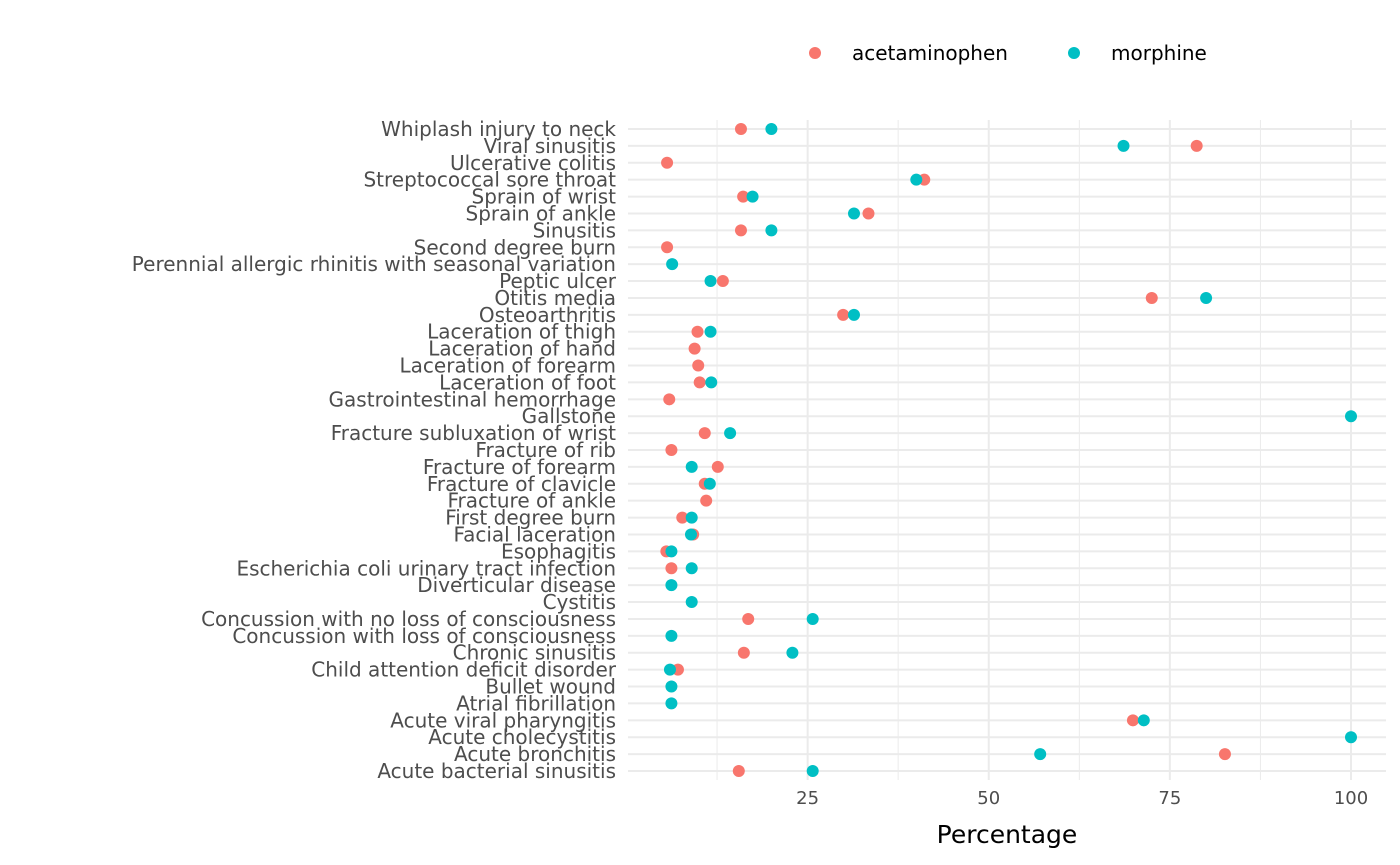  What do you see at coordinates (534, 534) in the screenshot?
I see `category-label: Facial laceration` at bounding box center [534, 534].